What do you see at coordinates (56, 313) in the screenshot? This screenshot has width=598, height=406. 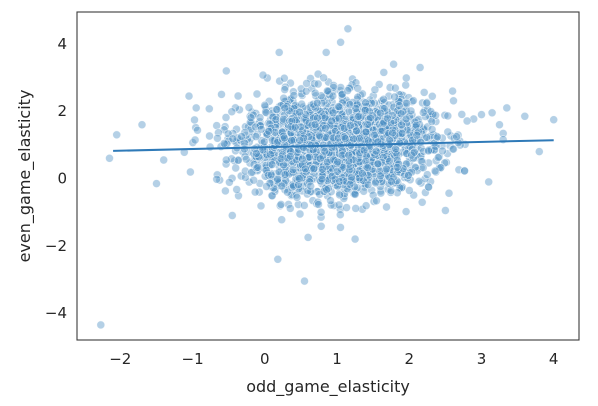 I see `y-tick-label: −4` at bounding box center [56, 313].